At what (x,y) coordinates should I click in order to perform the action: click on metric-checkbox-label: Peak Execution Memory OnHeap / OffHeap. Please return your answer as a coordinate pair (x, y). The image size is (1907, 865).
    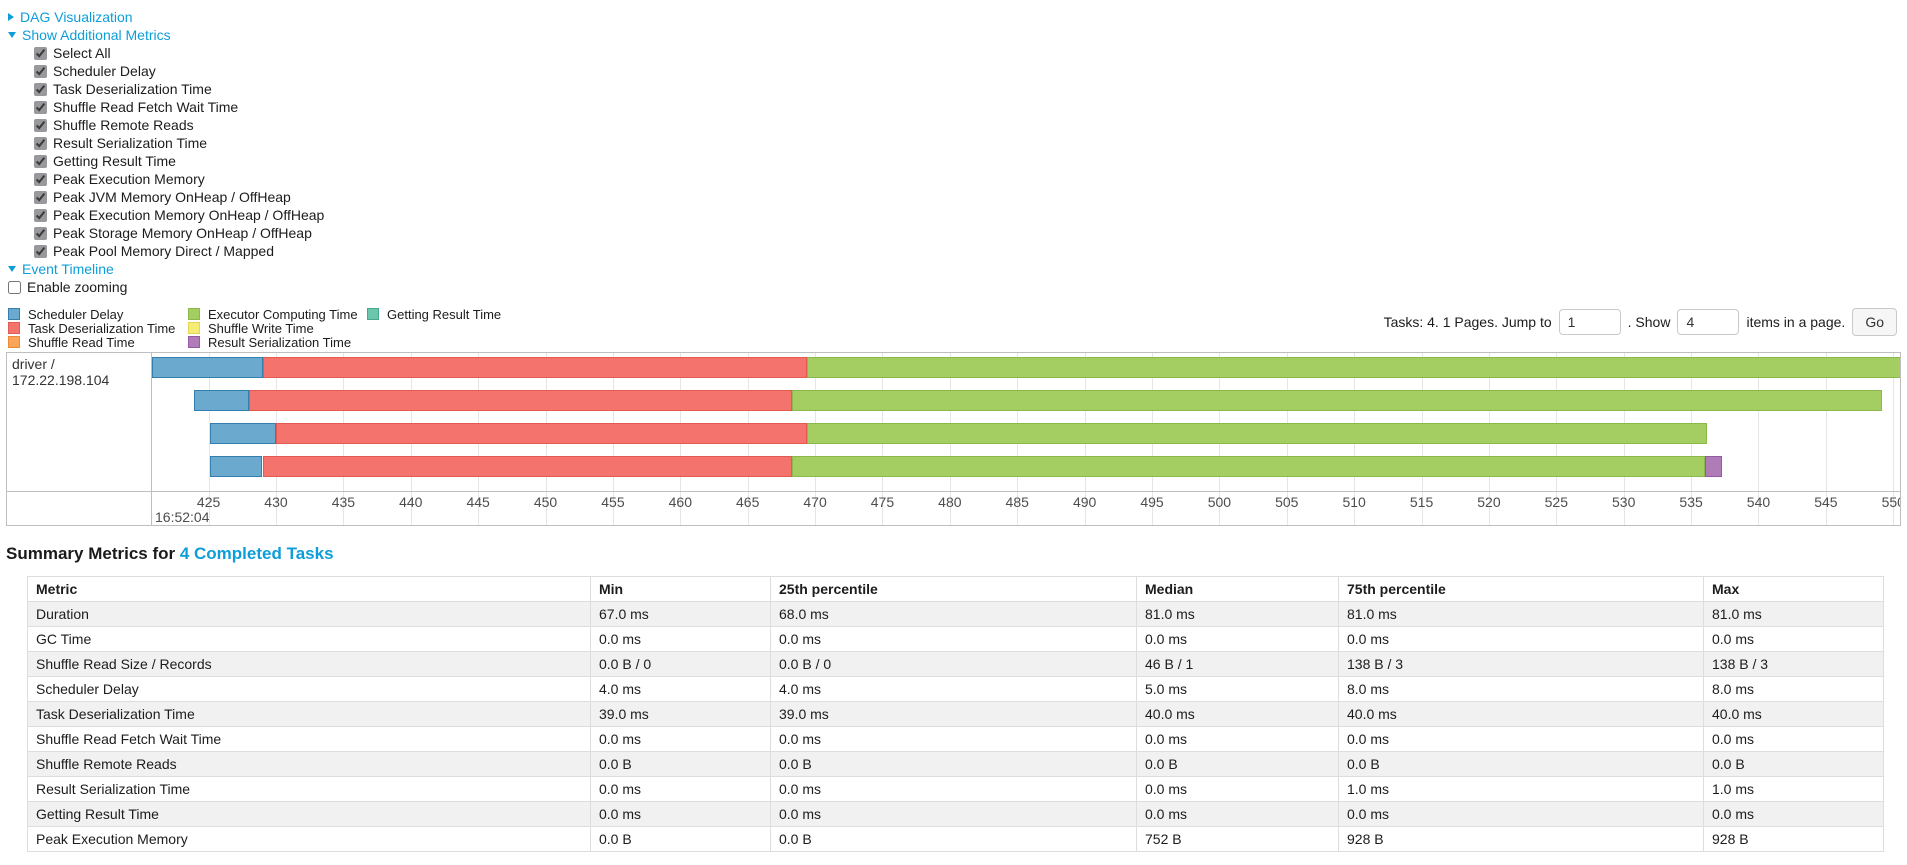
    Looking at the image, I should click on (189, 215).